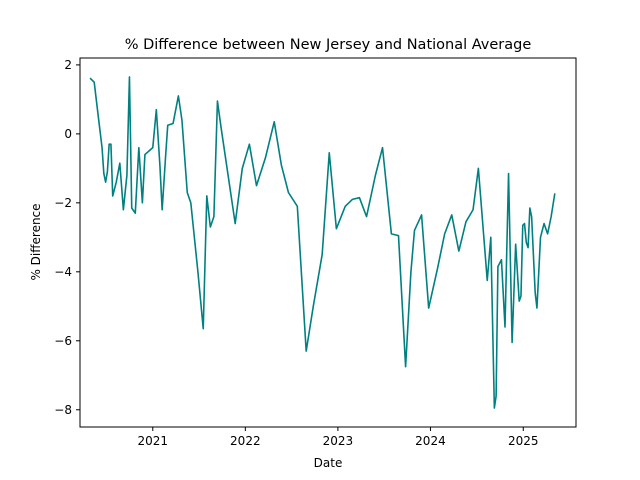 This screenshot has height=480, width=640. Describe the element at coordinates (430, 441) in the screenshot. I see `x-tick-label-2024: 2024` at that location.